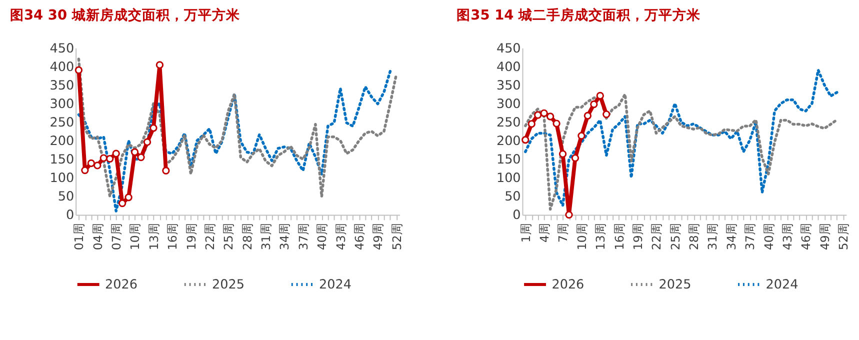  I want to click on x-tick-label: 1周, so click(525, 233).